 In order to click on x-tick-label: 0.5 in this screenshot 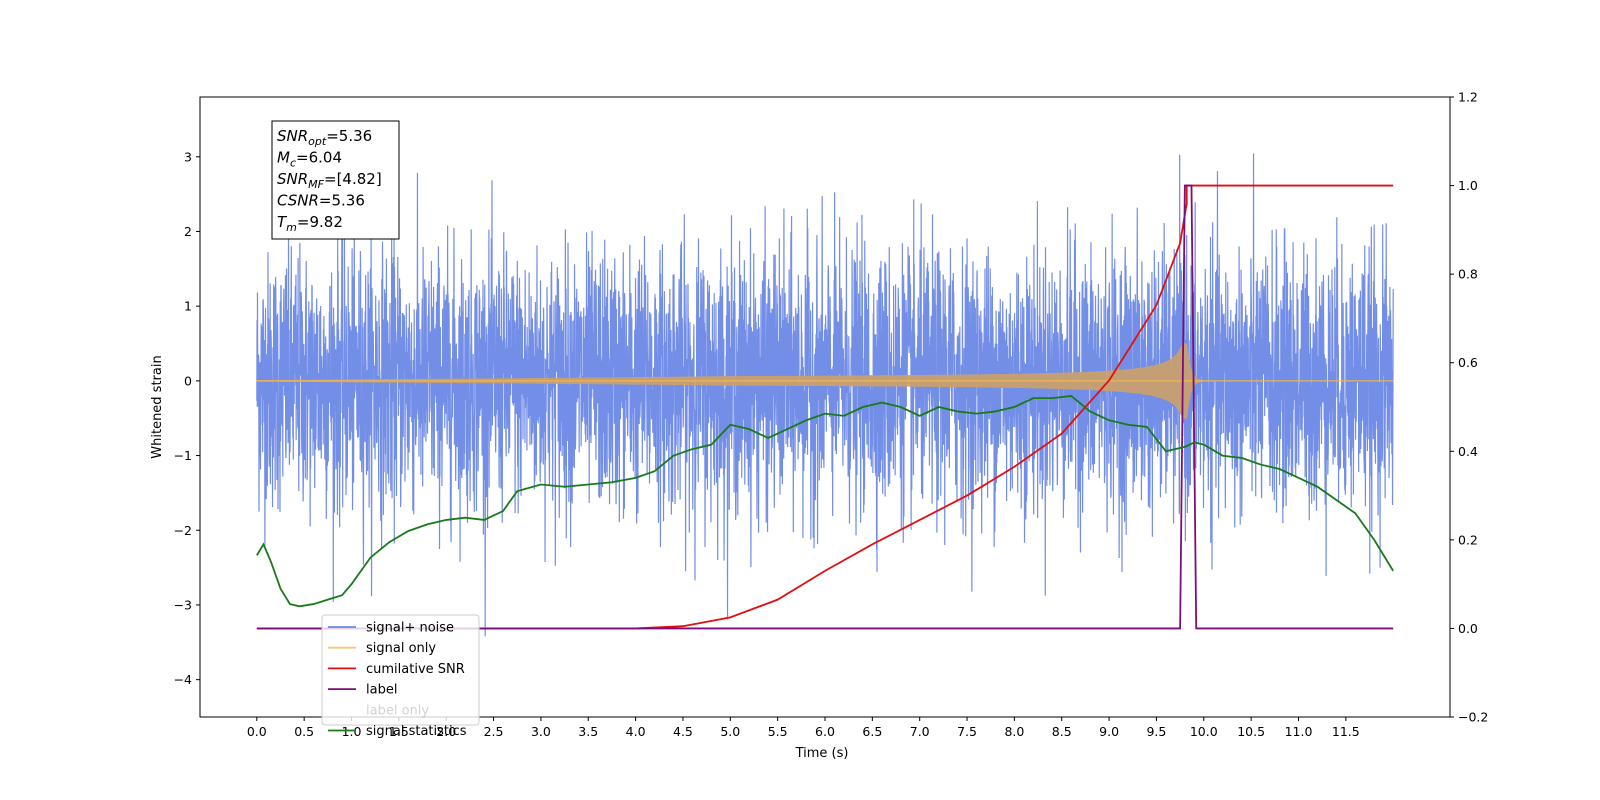, I will do `click(304, 731)`.